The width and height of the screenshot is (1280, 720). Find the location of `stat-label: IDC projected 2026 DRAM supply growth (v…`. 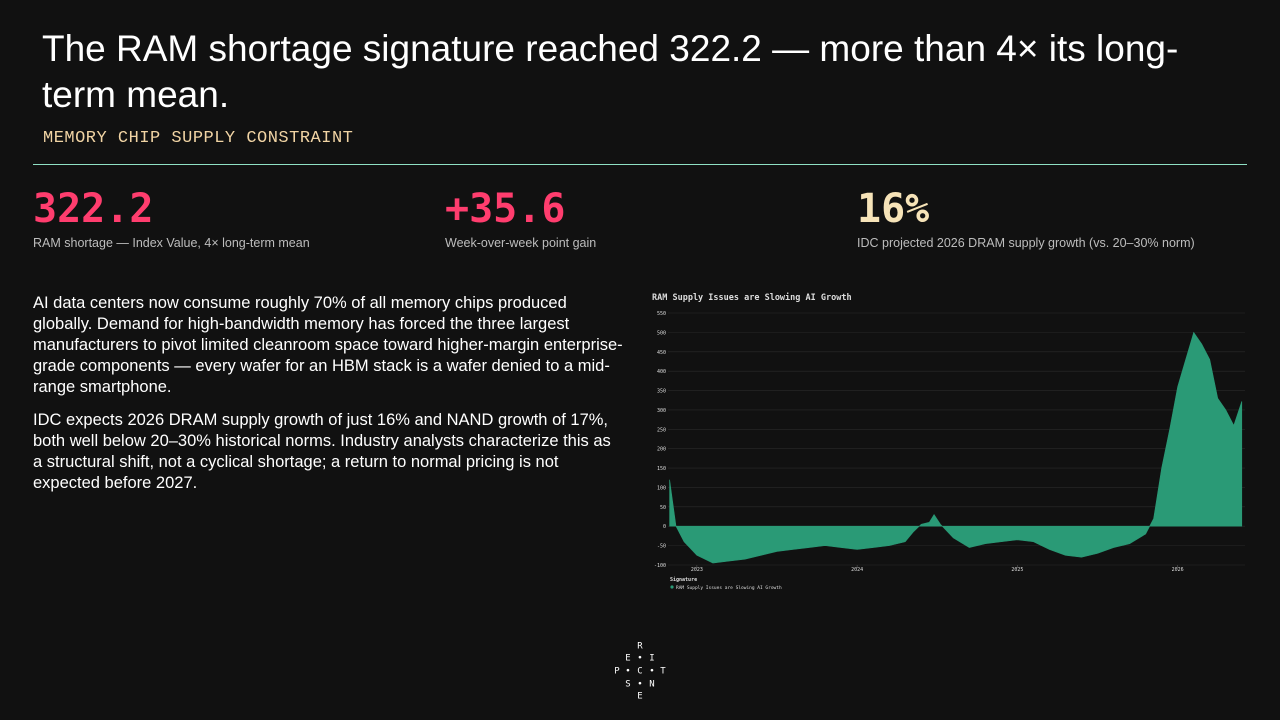

stat-label: IDC projected 2026 DRAM supply growth (v… is located at coordinates (1026, 243).